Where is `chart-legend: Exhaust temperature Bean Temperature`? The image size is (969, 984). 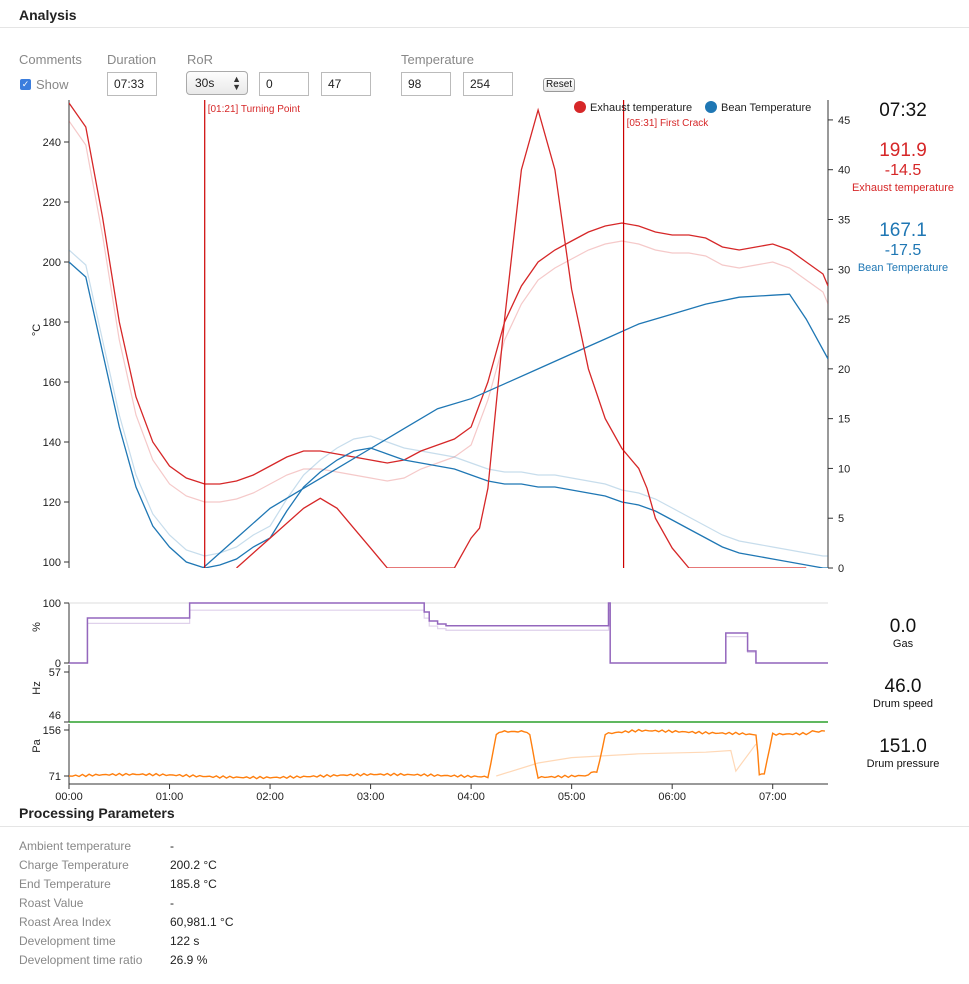
chart-legend: Exhaust temperature Bean Temperature is located at coordinates (692, 107).